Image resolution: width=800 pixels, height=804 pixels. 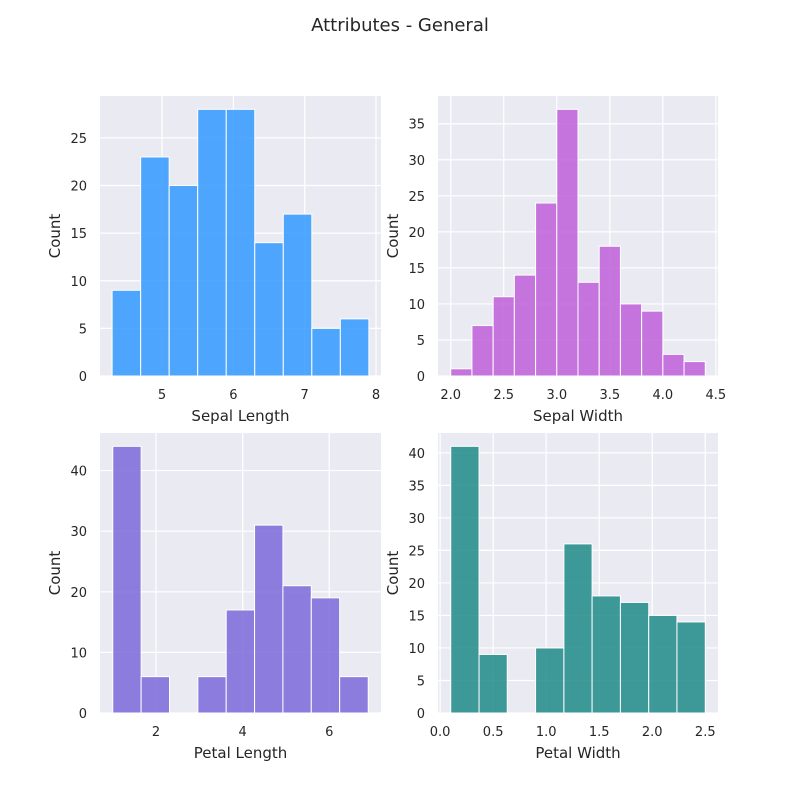 What do you see at coordinates (305, 395) in the screenshot?
I see `x-tick-label: 7` at bounding box center [305, 395].